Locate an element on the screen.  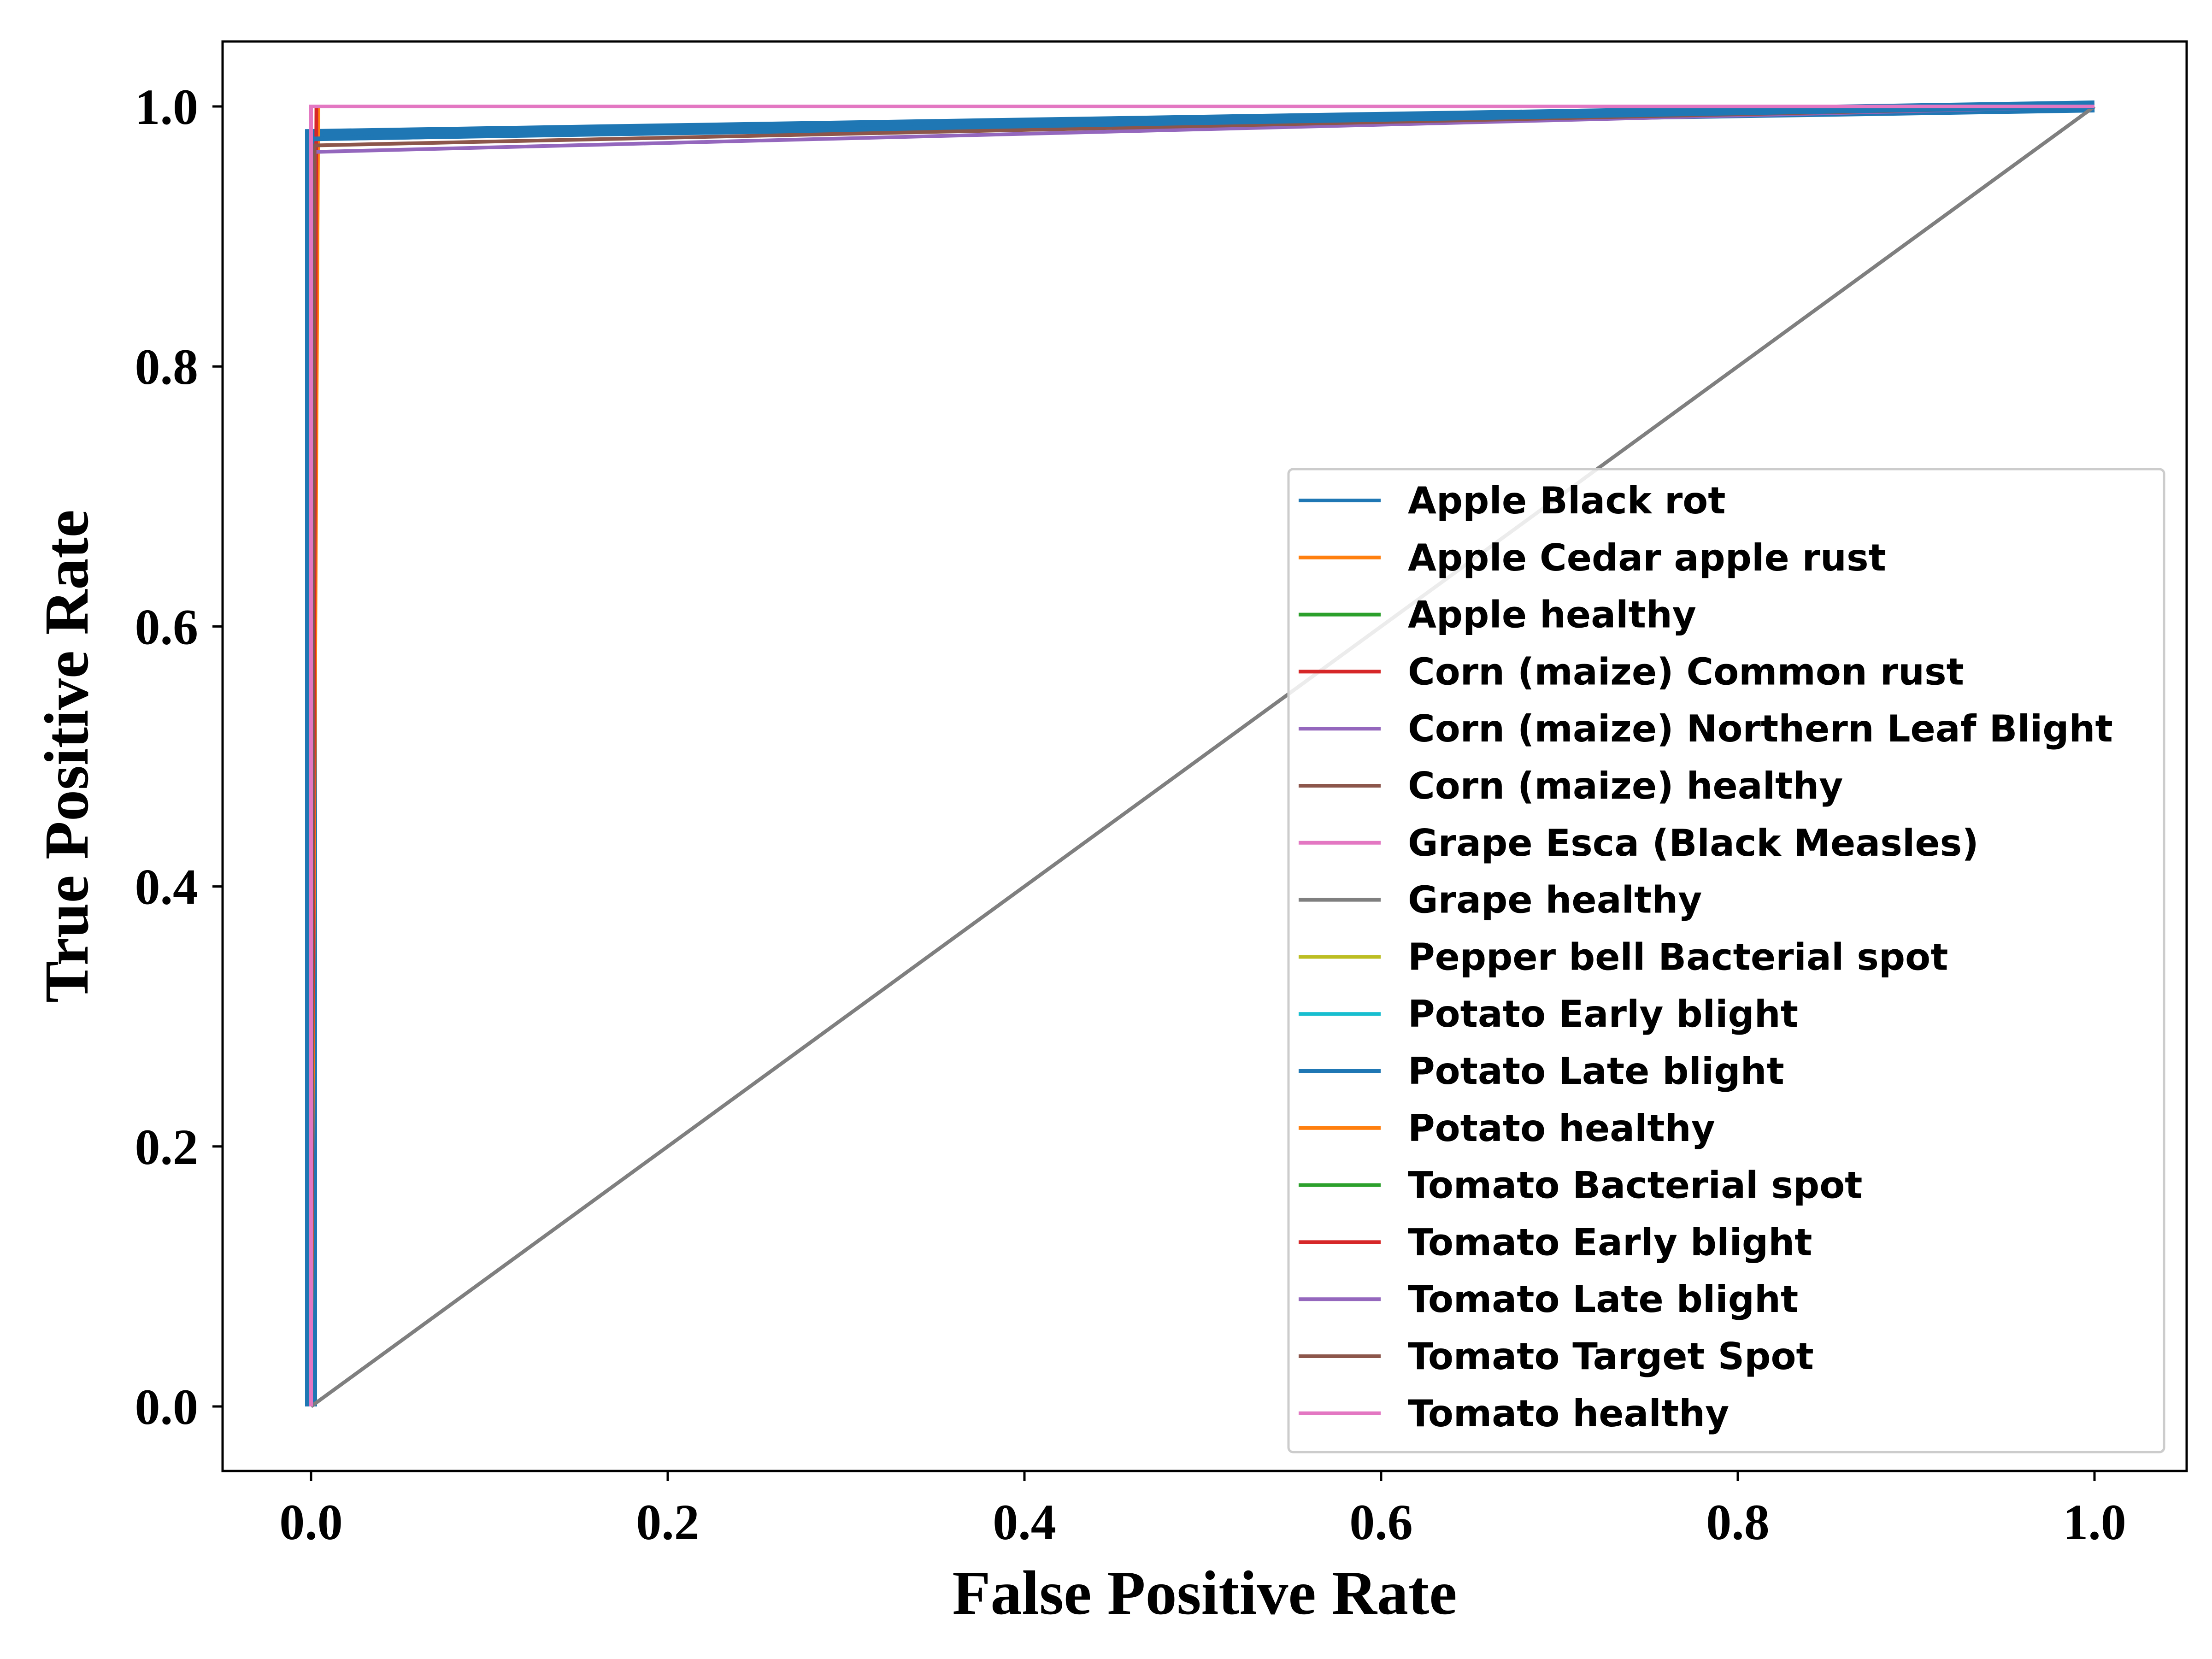
legend-label-8: Grape healthy is located at coordinates (1555, 900).